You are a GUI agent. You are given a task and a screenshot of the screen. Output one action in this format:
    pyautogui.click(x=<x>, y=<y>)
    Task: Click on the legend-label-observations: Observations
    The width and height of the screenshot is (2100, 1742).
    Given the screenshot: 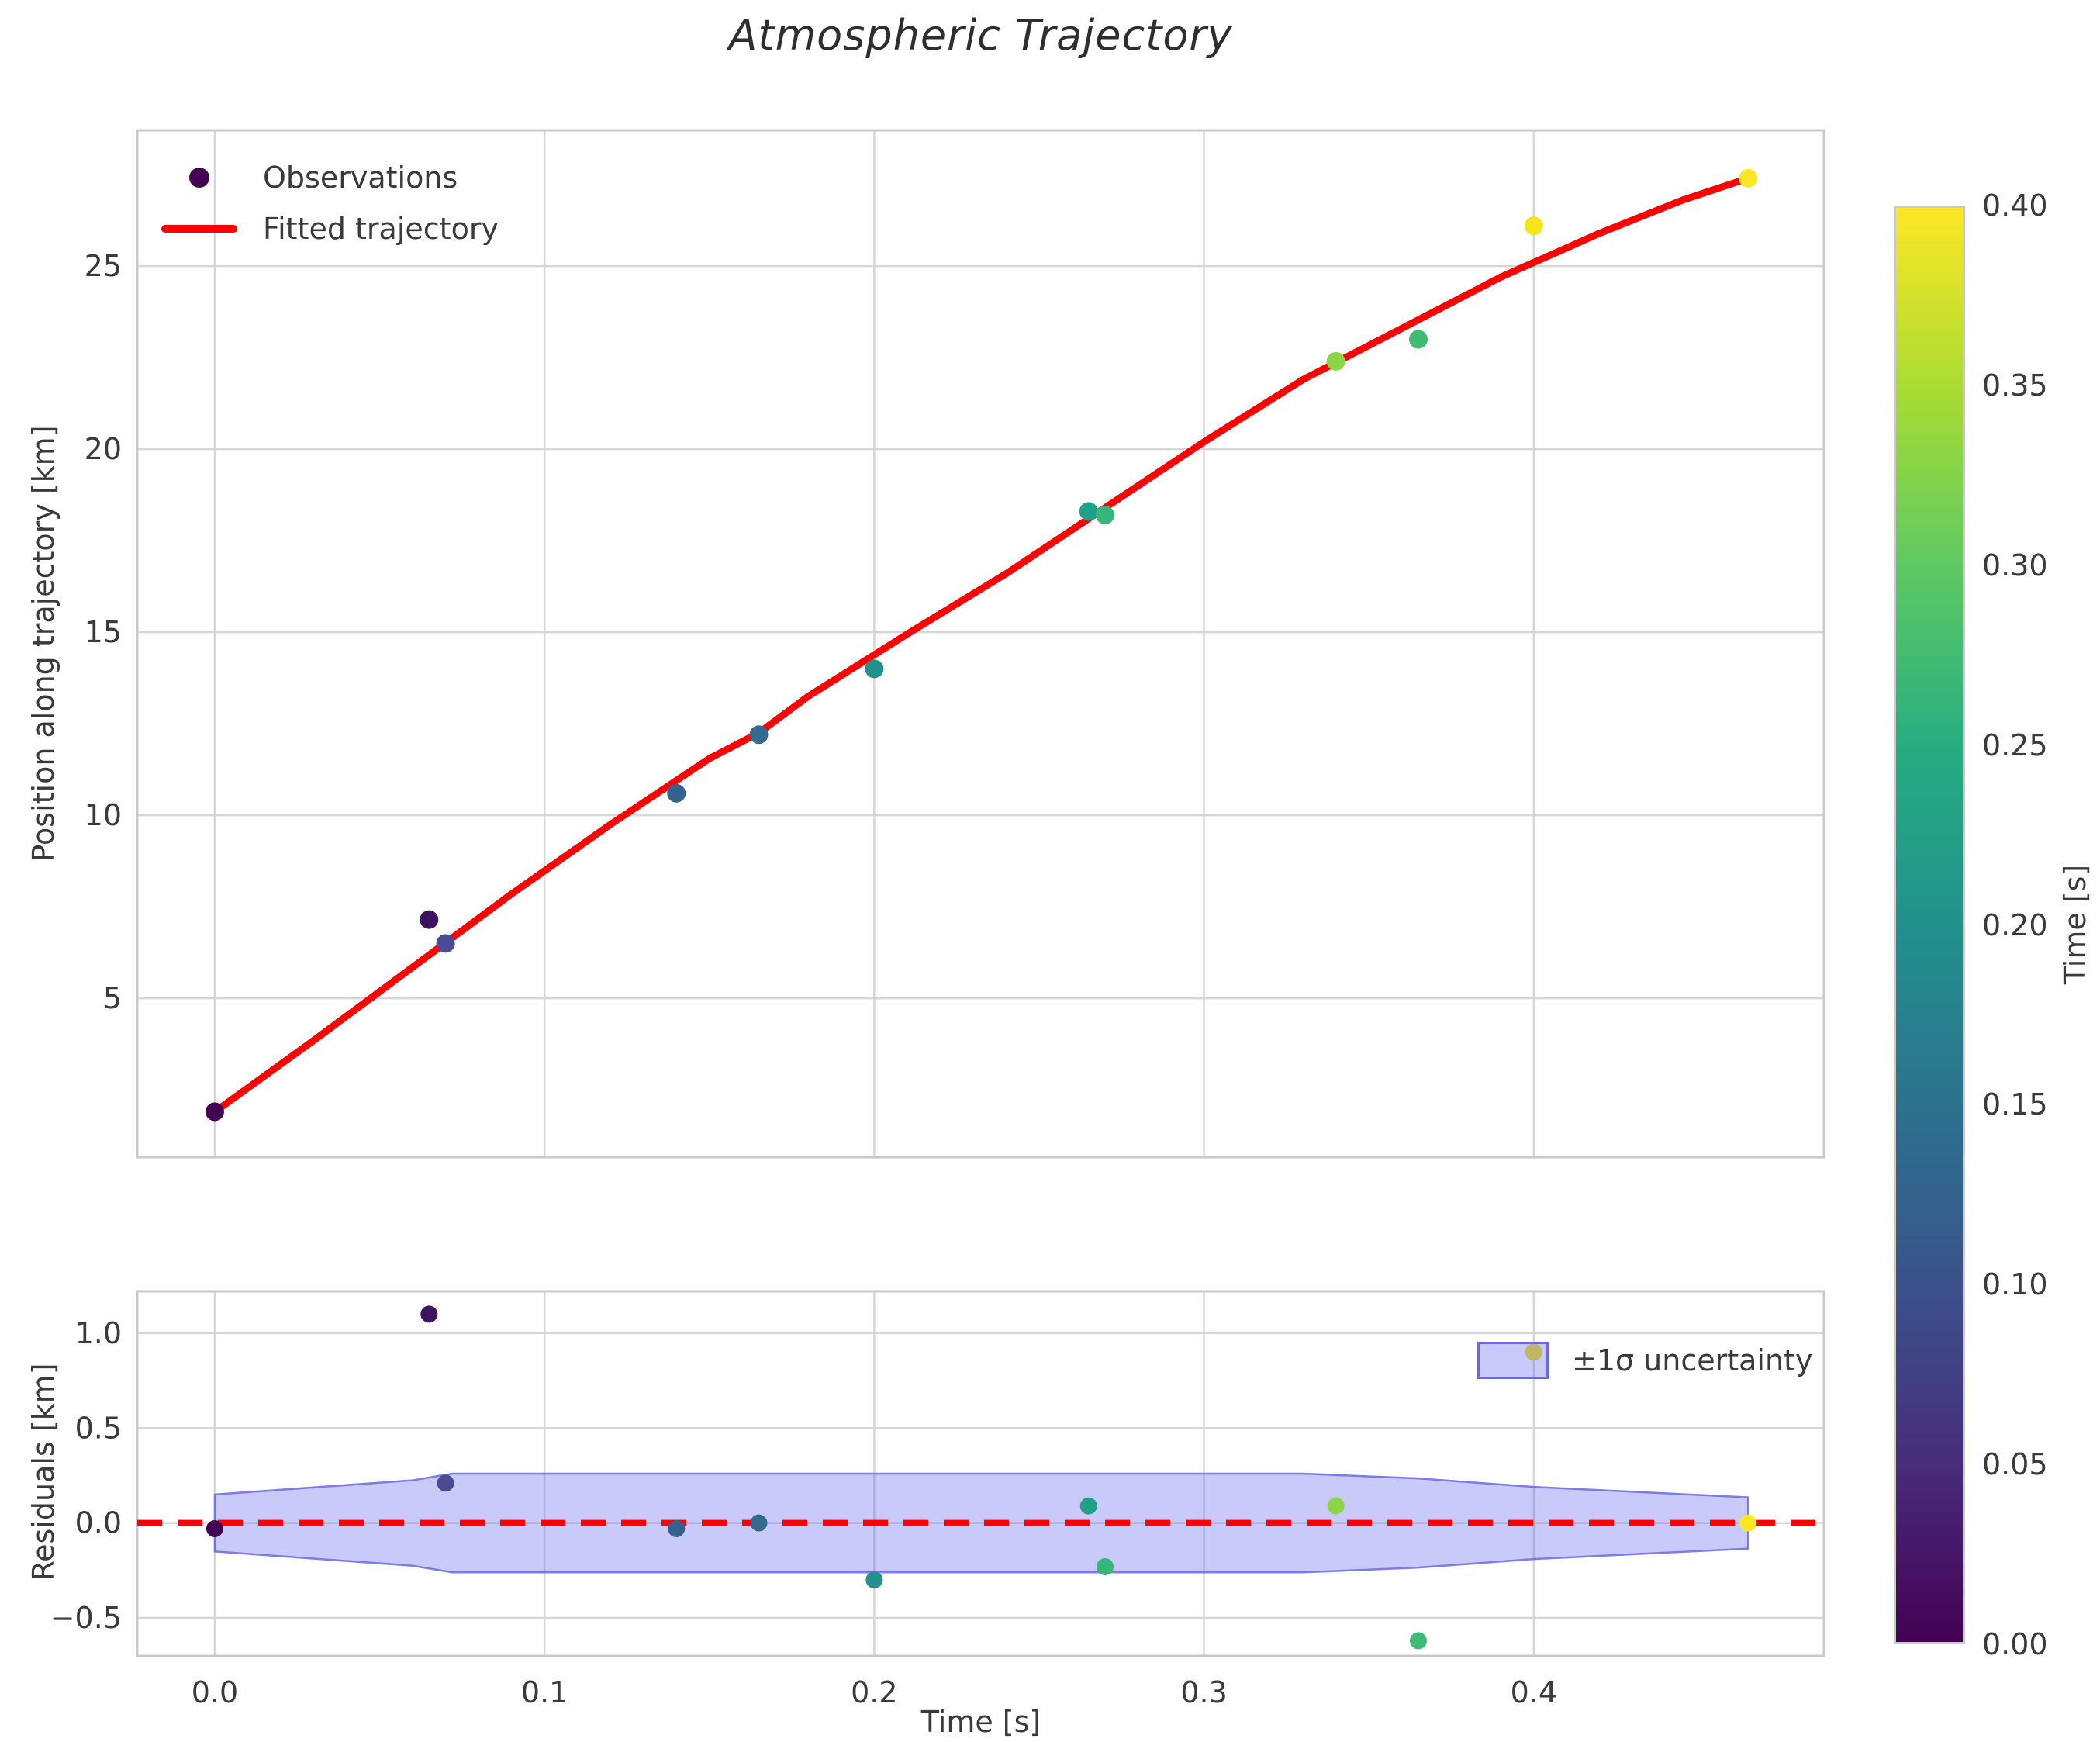 What is the action you would take?
    pyautogui.click(x=360, y=178)
    